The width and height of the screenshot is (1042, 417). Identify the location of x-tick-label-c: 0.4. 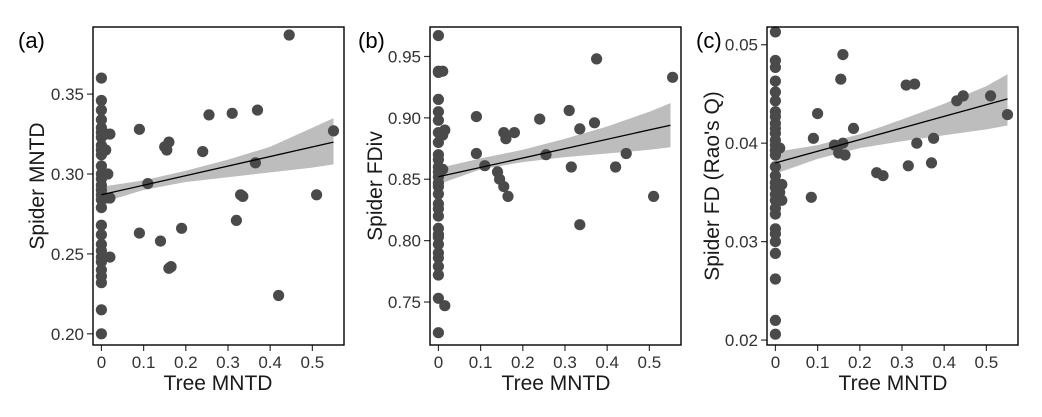
(944, 362).